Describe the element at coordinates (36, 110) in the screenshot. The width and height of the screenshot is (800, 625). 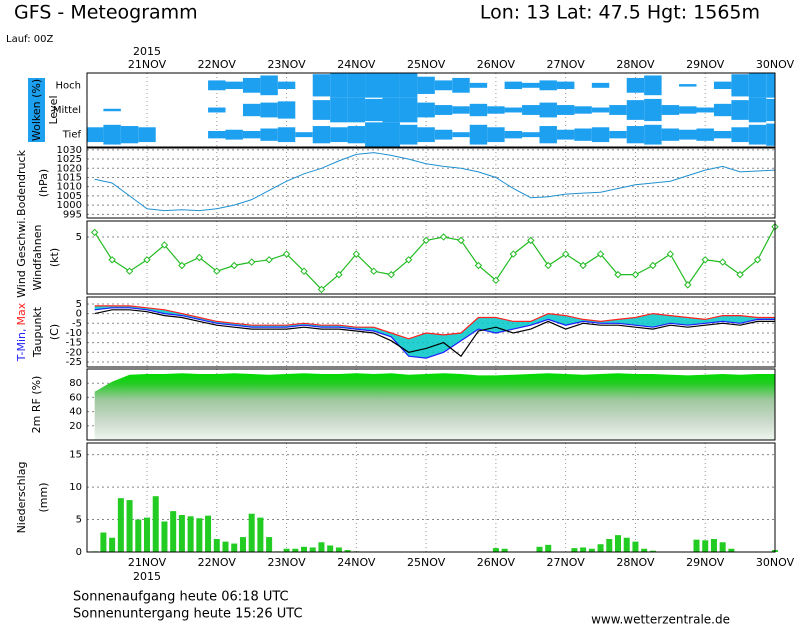
I see `label-bg` at that location.